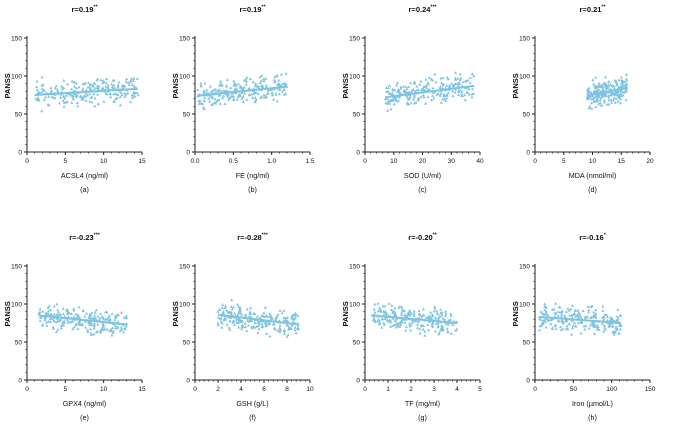  I want to click on significance-stars: **, so click(603, 8).